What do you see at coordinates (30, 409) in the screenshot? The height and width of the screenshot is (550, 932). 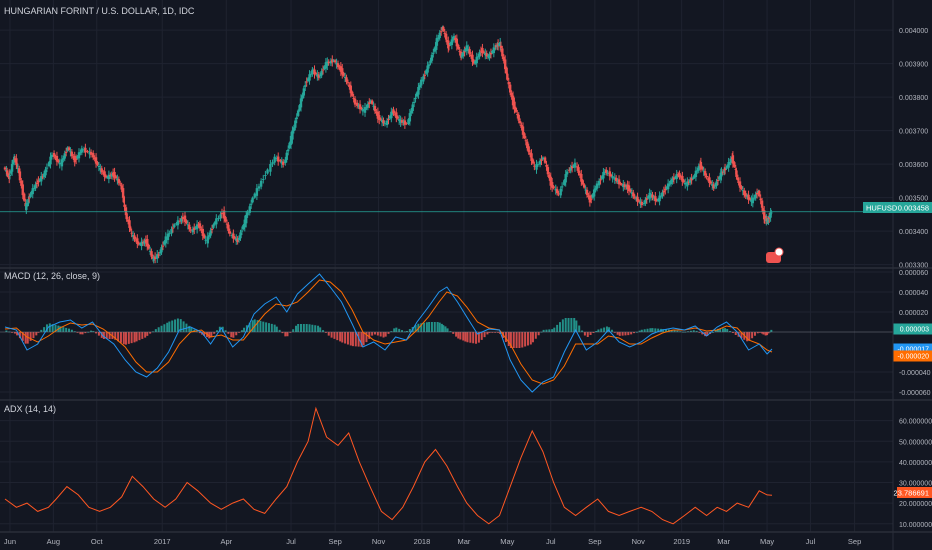 I see `adx-title: ADX (14, 14)` at bounding box center [30, 409].